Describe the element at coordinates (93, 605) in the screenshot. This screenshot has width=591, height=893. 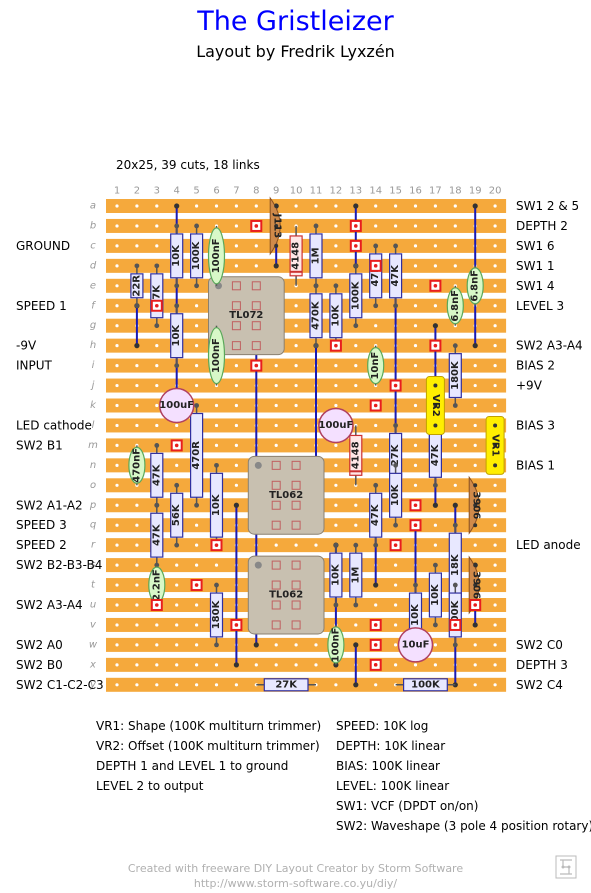
I see `row-letter: u` at that location.